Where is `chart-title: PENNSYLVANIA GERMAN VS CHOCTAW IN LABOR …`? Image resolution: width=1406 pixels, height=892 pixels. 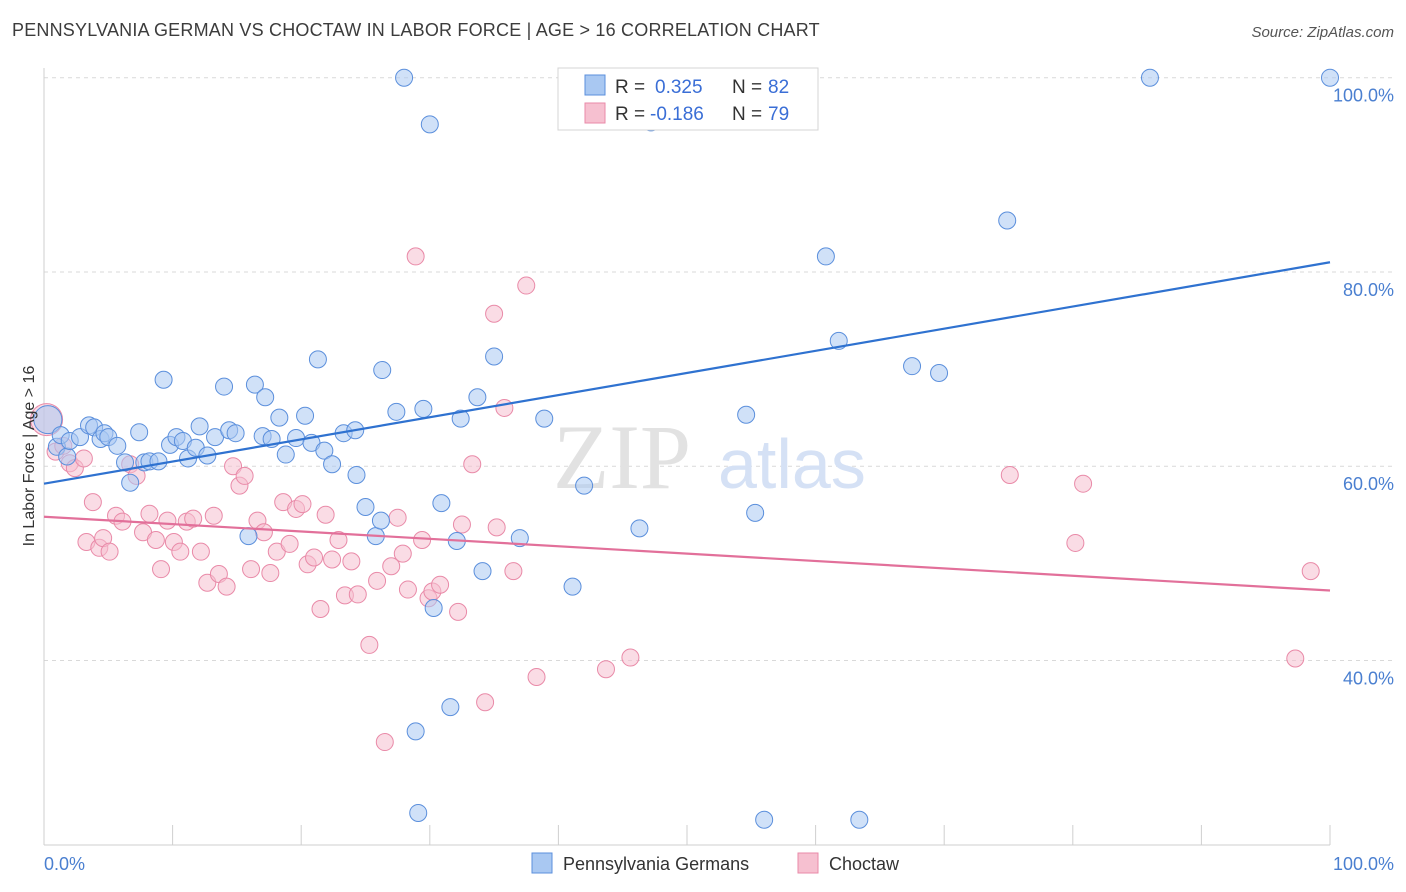
chart-title: PENNSYLVANIA GERMAN VS CHOCTAW IN LABOR … is located at coordinates (416, 30).